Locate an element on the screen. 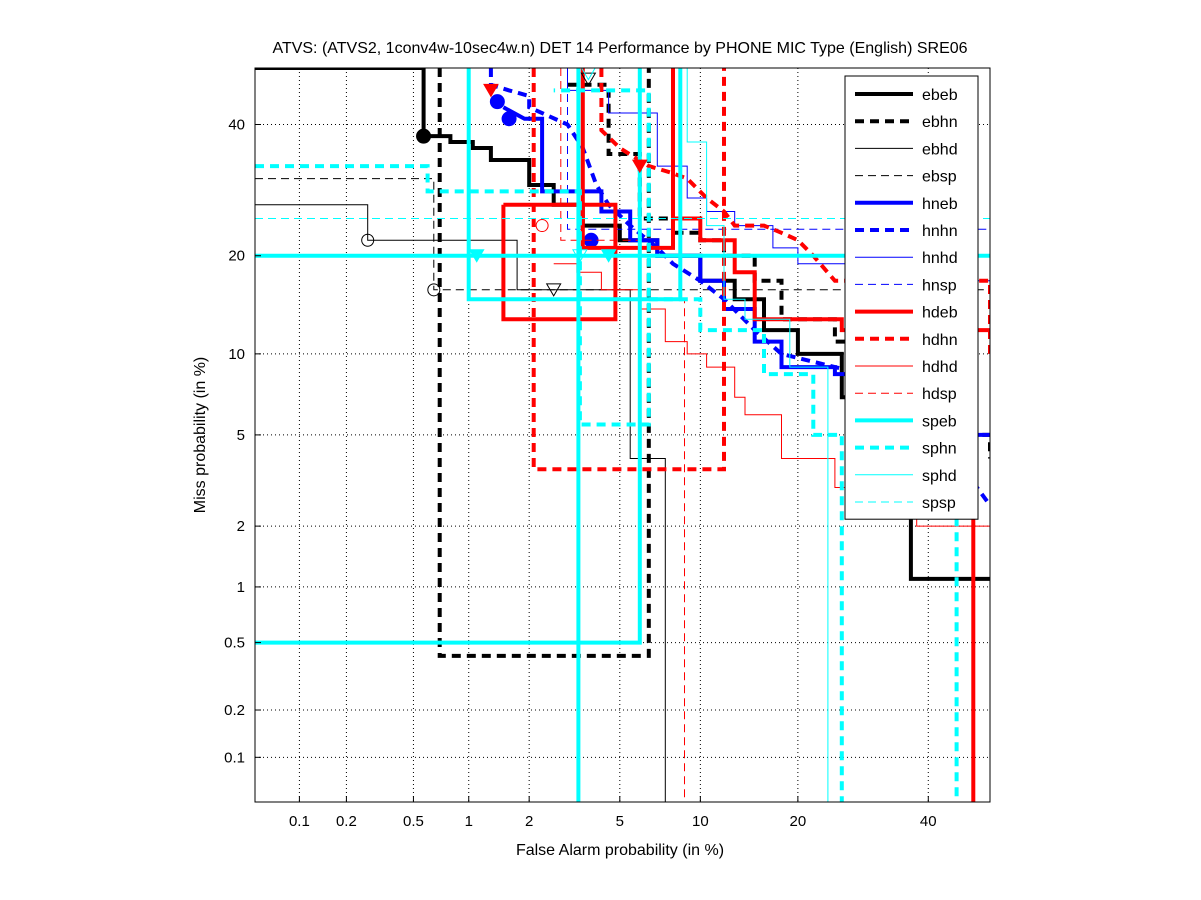 The height and width of the screenshot is (900, 1201). legend-label: hdhd is located at coordinates (940, 367).